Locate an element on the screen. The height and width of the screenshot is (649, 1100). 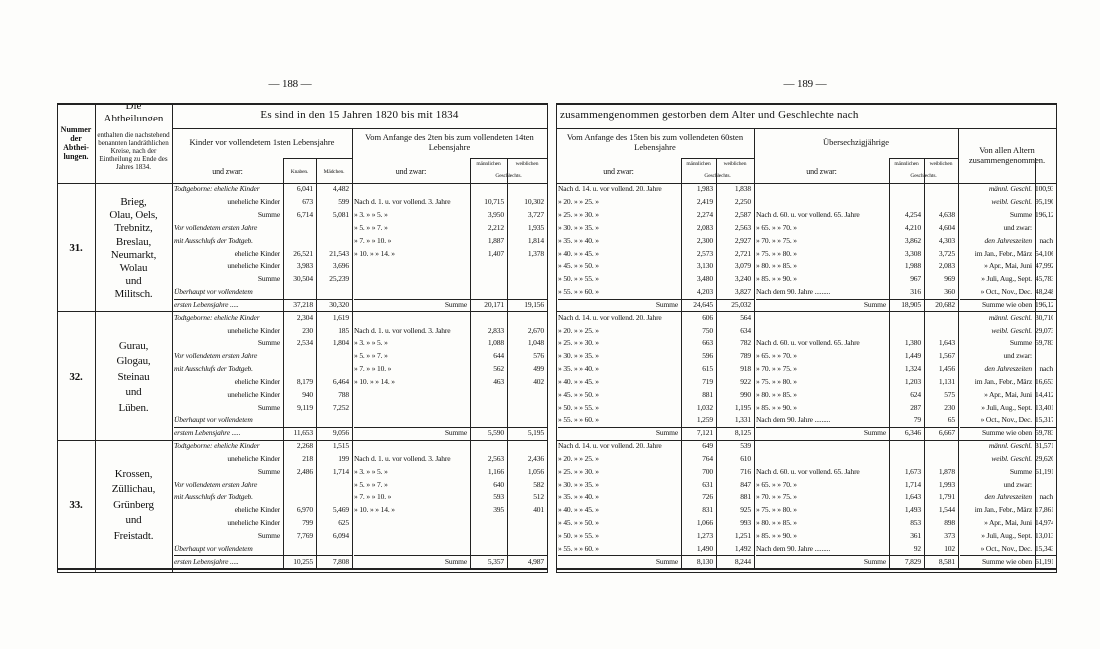
cell-value: 54,106 is located at coordinates (1044, 253).